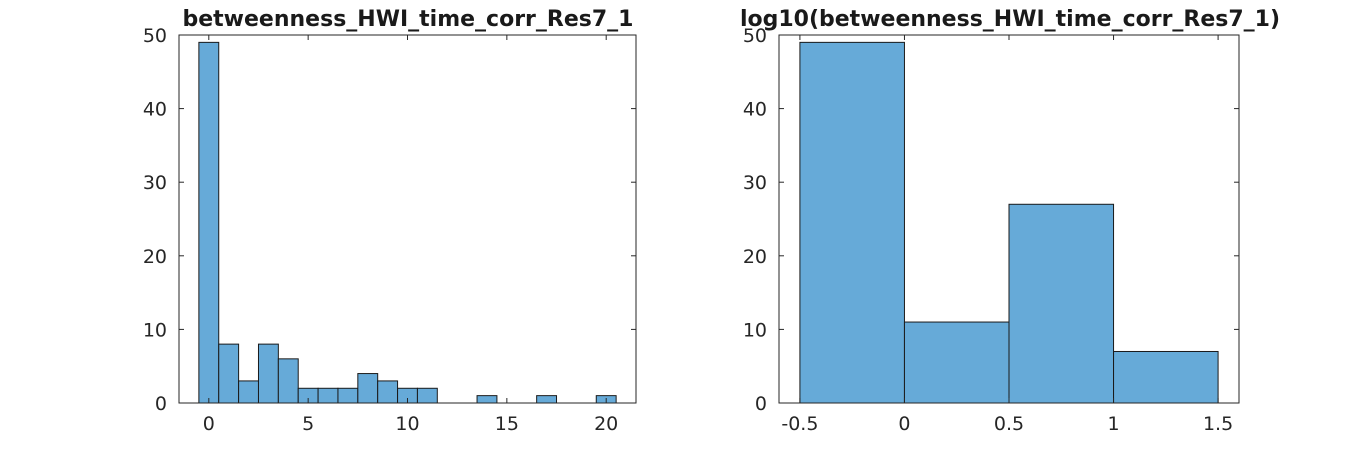 This screenshot has height=453, width=1370. I want to click on x-tick-label: 15, so click(507, 424).